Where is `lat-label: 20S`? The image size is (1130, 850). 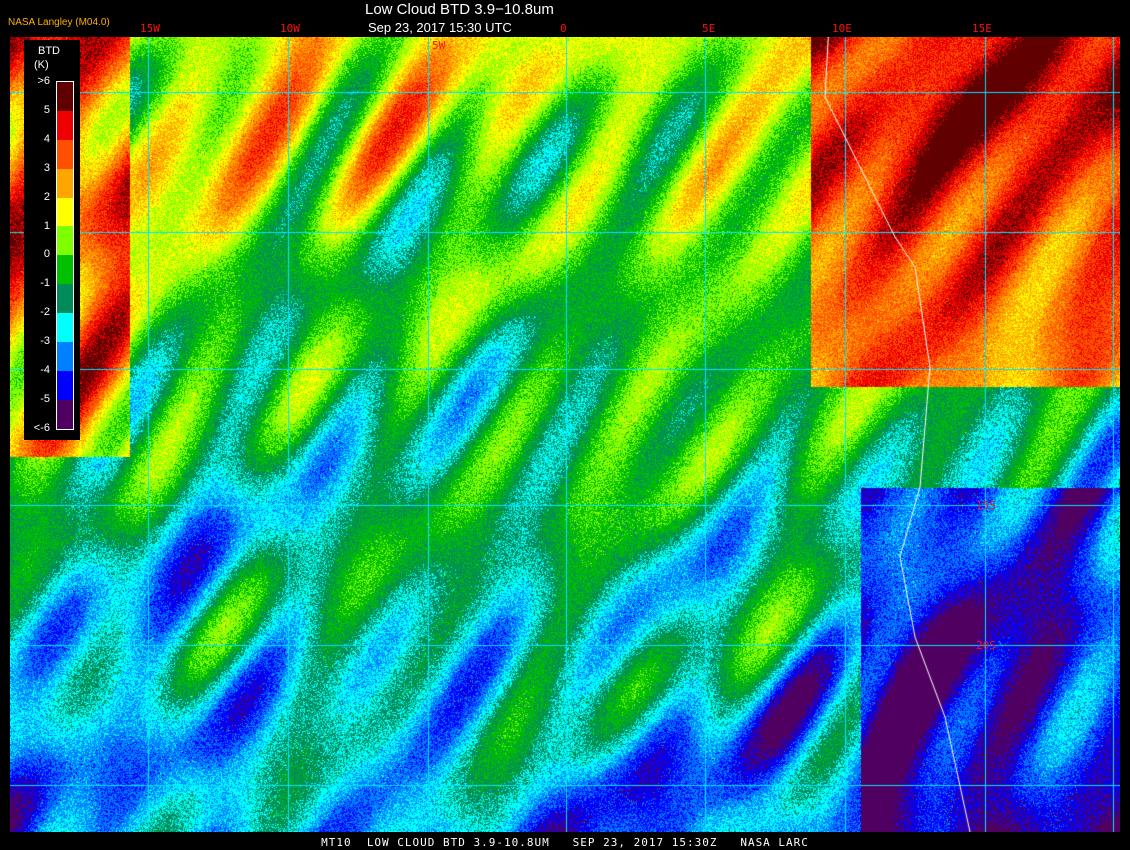
lat-label: 20S is located at coordinates (986, 645).